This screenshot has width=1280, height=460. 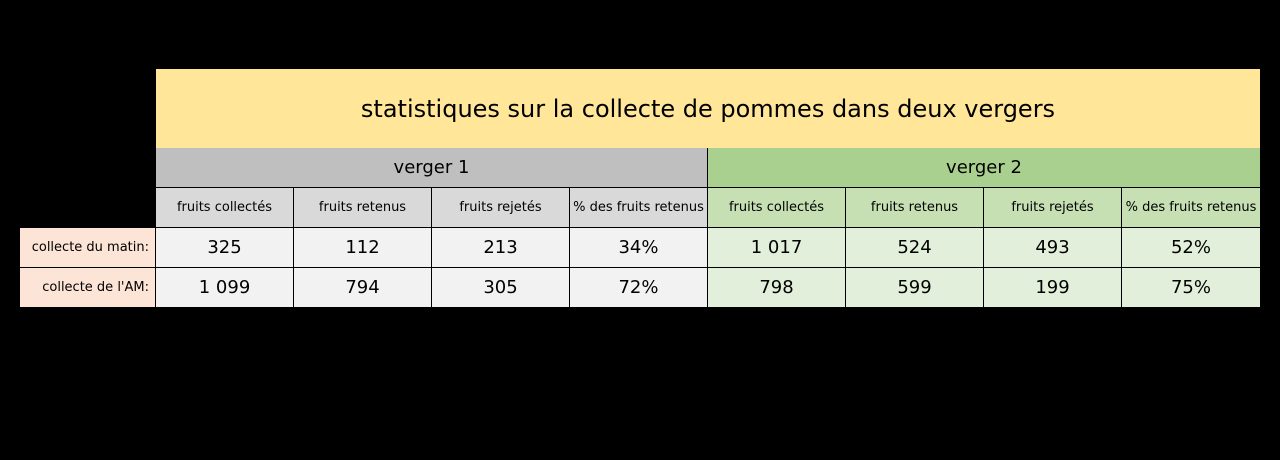 What do you see at coordinates (777, 208) in the screenshot?
I see `column-header-fruits-collectes-v2: fruits collectés` at bounding box center [777, 208].